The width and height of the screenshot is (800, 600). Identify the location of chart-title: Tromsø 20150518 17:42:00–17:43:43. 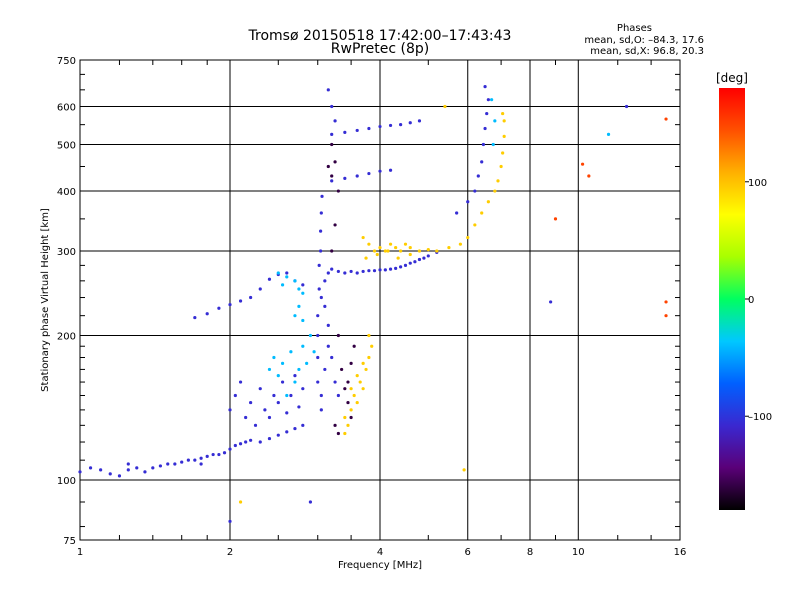
(380, 36).